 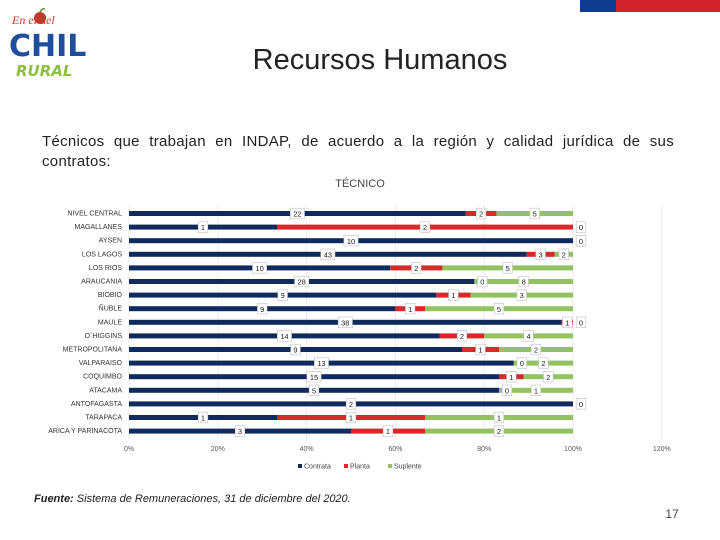 I want to click on category-label: LOS LAGOS, so click(x=102, y=254).